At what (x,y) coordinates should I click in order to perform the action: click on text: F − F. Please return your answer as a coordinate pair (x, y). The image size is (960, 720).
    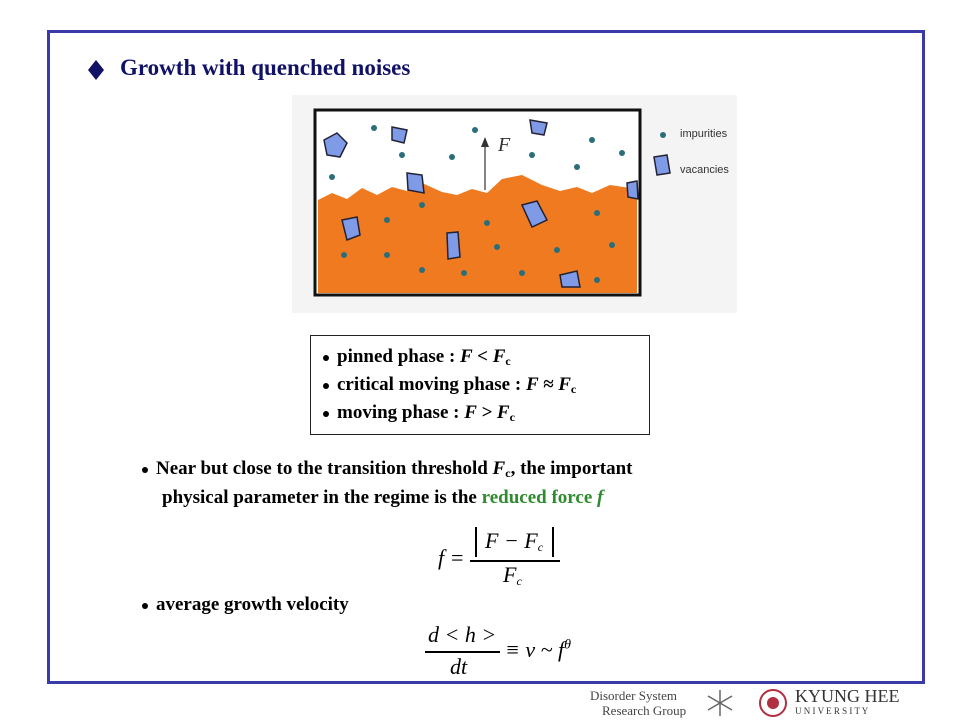
    Looking at the image, I should click on (511, 540).